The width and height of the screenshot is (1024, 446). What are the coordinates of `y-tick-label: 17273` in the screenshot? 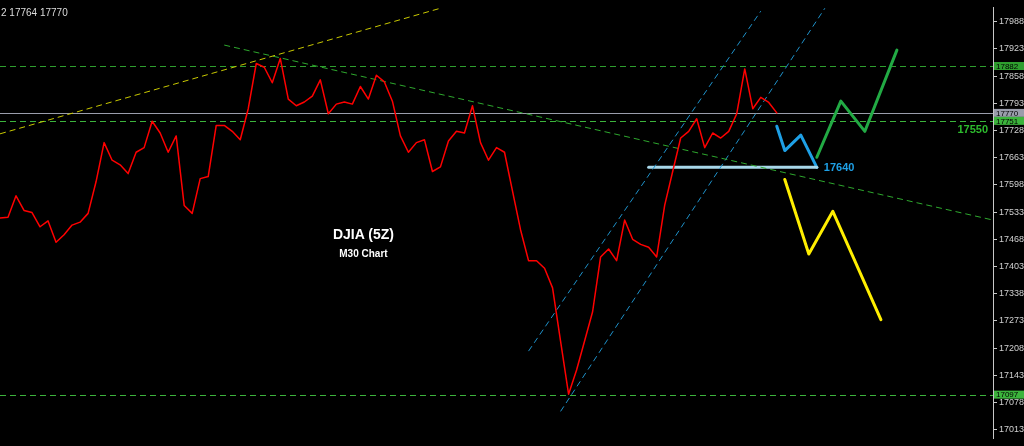 It's located at (1011, 320).